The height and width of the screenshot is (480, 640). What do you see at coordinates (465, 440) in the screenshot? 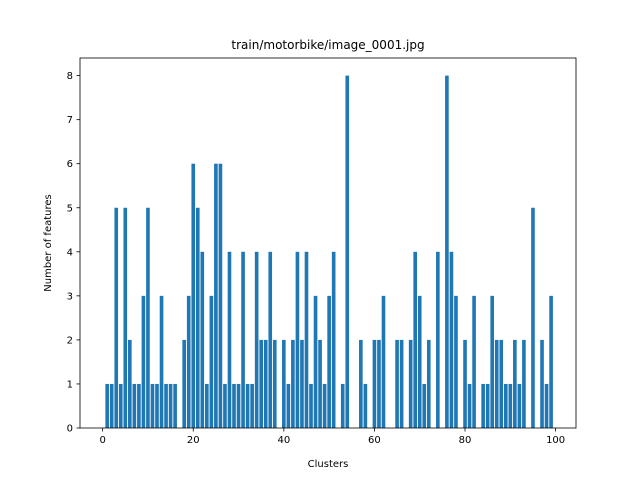
I see `x-tick-label: 80` at bounding box center [465, 440].